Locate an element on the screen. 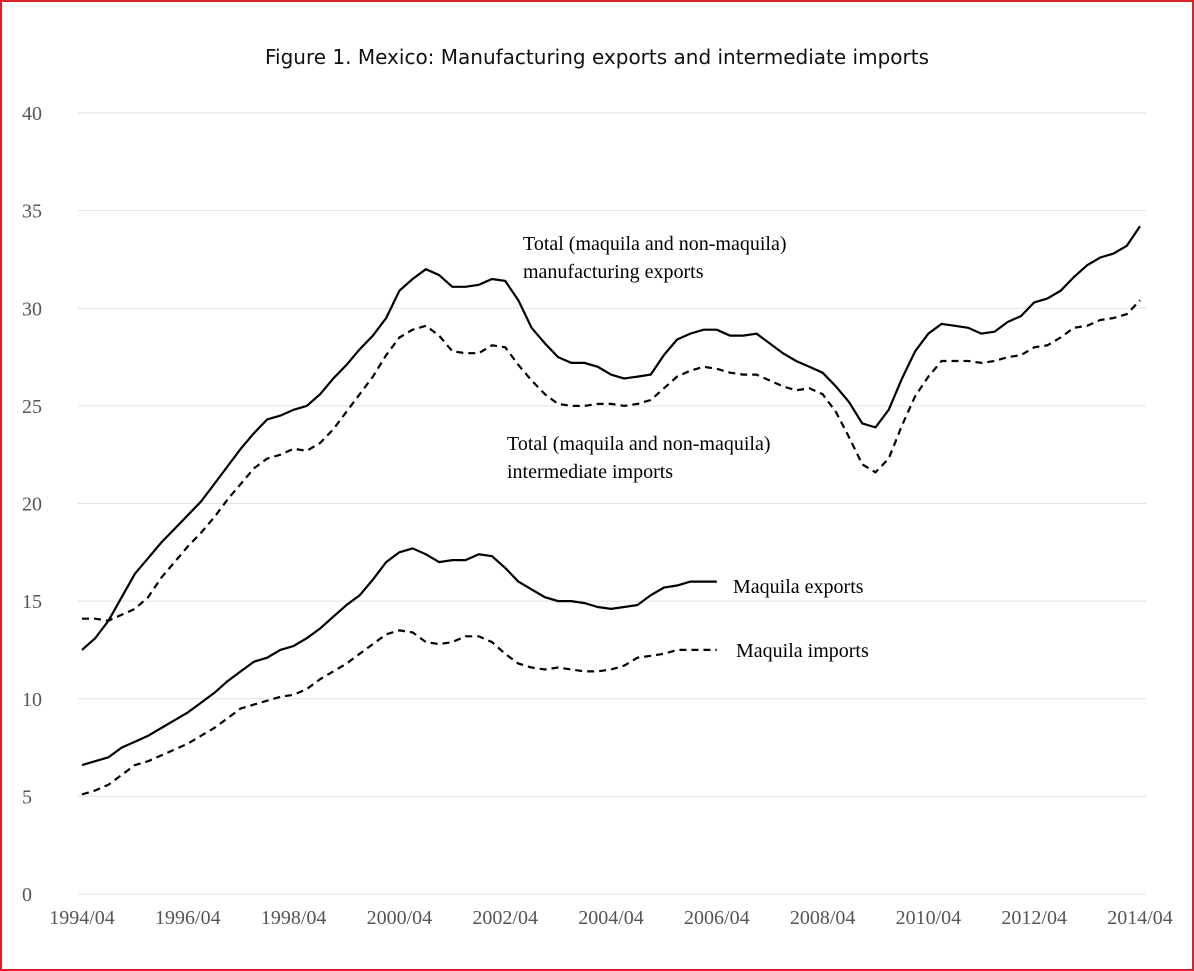 The image size is (1194, 971). x-tick-label: 1996/04 is located at coordinates (188, 918).